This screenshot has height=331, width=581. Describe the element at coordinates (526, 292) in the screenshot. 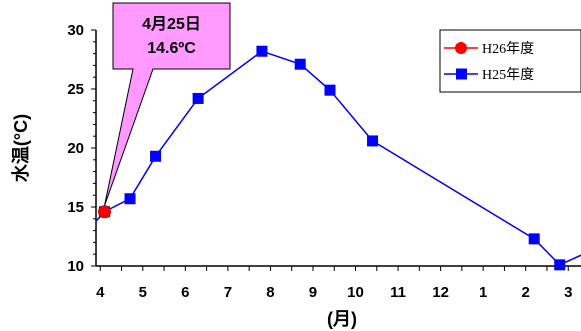

I see `x-tick-label: 2` at that location.